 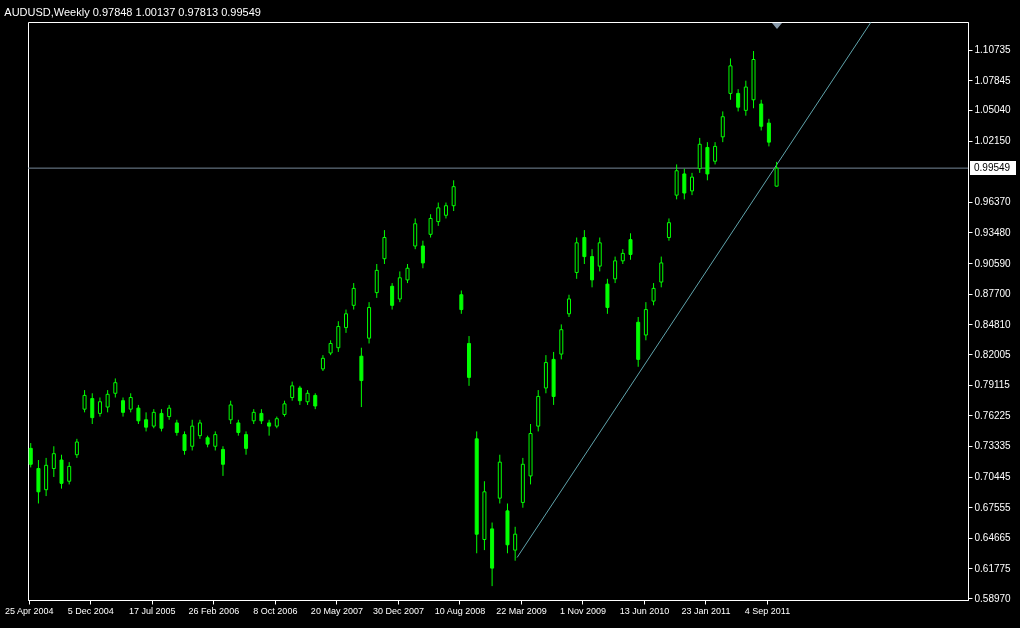 What do you see at coordinates (214, 610) in the screenshot?
I see `x-tick-label: 26 Feb 2006` at bounding box center [214, 610].